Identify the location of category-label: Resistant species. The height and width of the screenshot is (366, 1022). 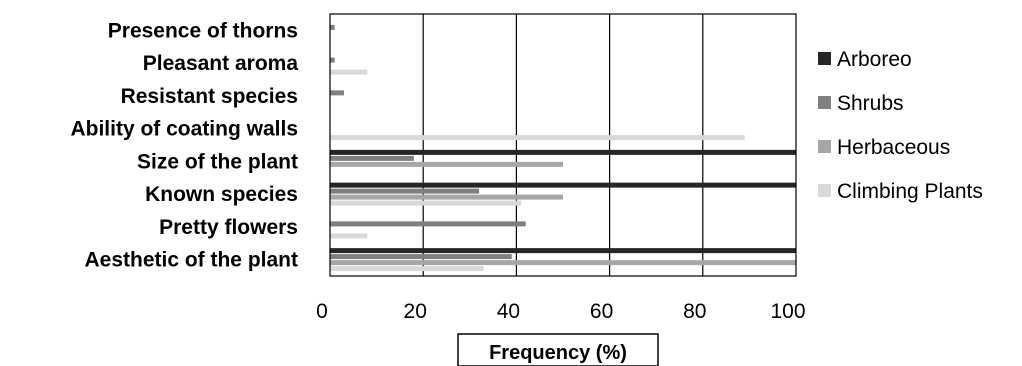
(209, 96).